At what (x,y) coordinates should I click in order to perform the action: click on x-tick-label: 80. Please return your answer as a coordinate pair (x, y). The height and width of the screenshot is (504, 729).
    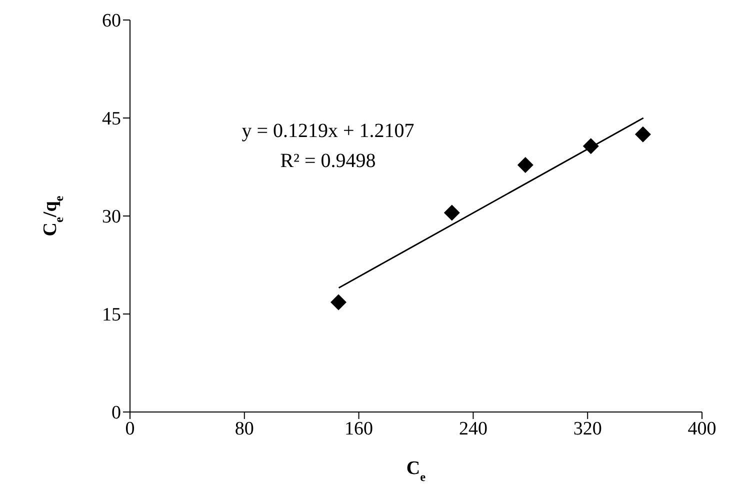
    Looking at the image, I should click on (244, 429).